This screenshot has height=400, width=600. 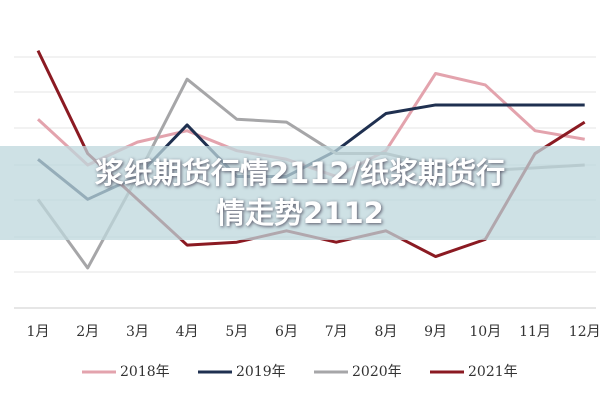 What do you see at coordinates (493, 372) in the screenshot?
I see `legend-label: 2021年` at bounding box center [493, 372].